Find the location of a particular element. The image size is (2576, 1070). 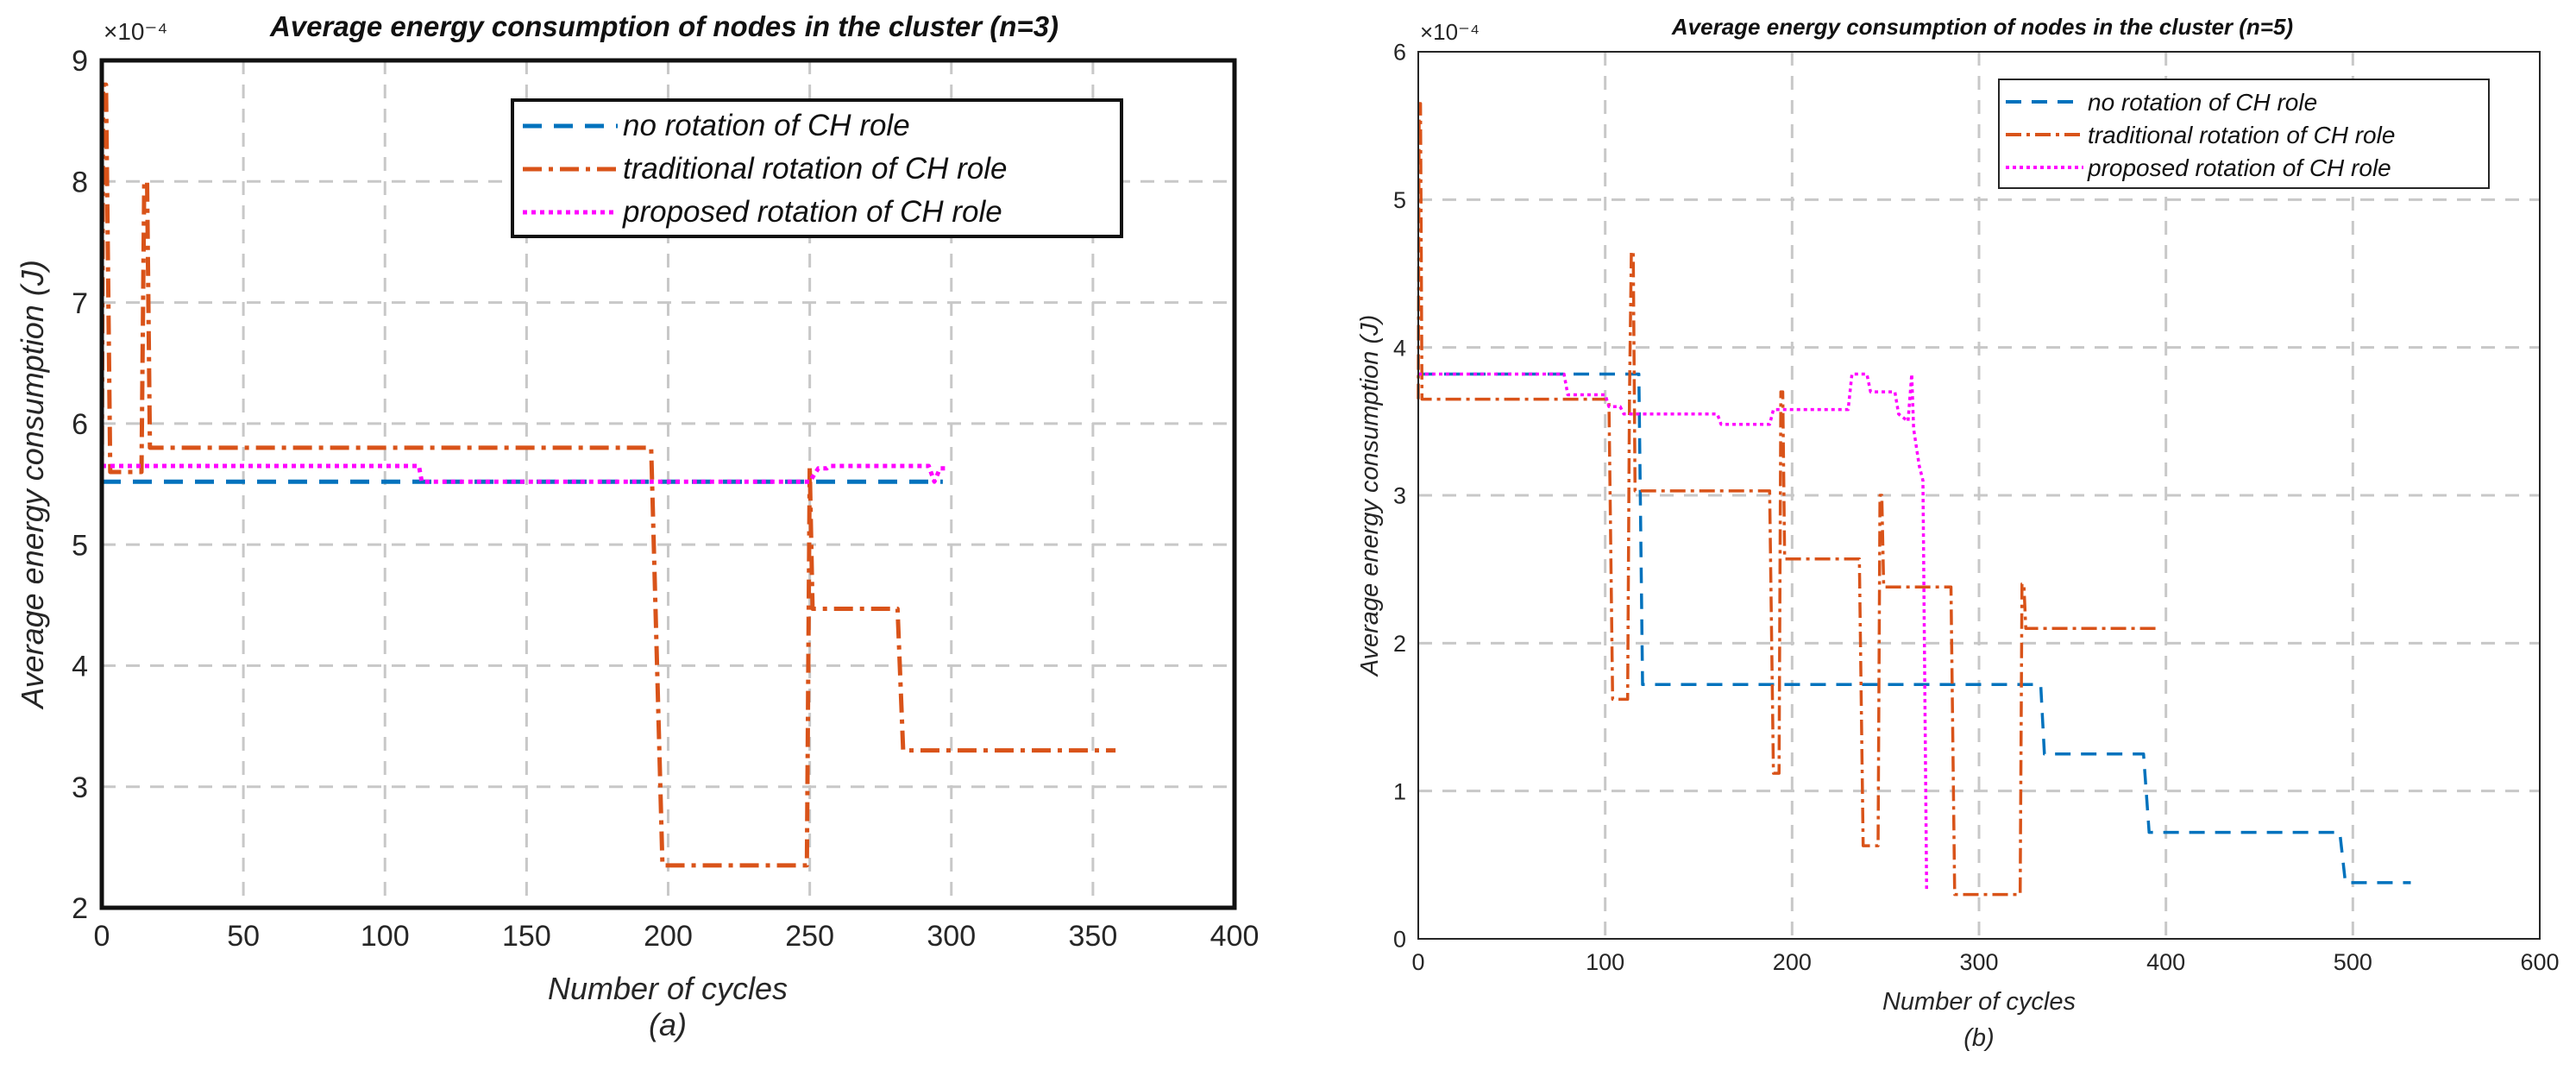

y-tick-label-a-6: 8 is located at coordinates (80, 183).